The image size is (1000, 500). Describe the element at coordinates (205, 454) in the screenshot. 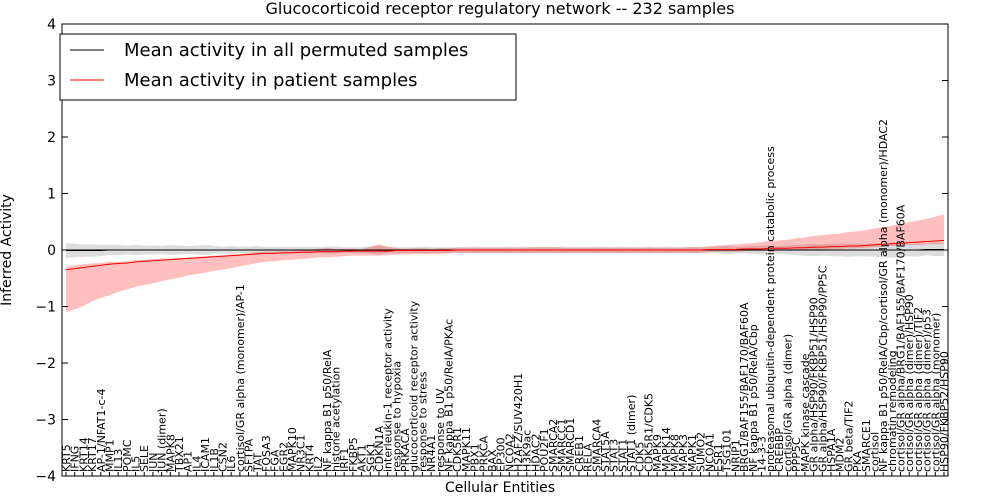

I see `x-tick-label: ICAM1` at that location.